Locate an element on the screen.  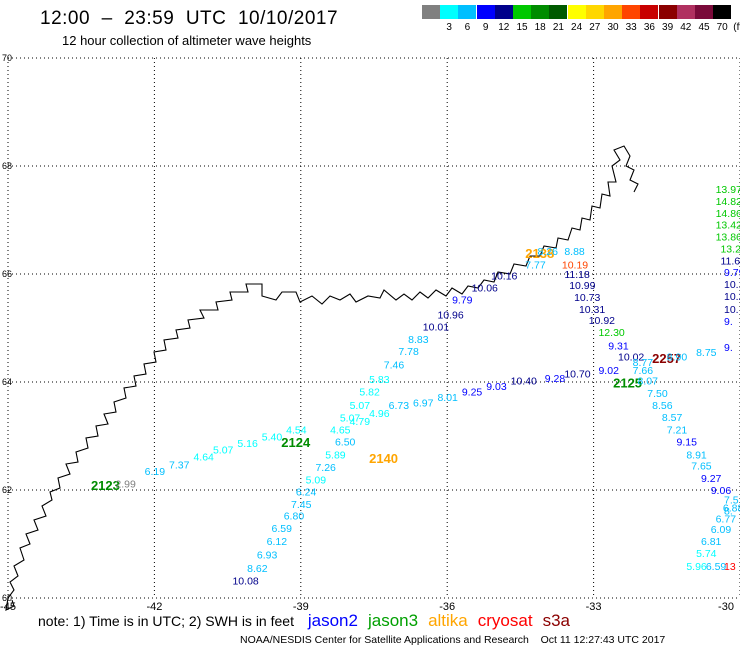
wave-height-value: 10.40 is located at coordinates (524, 382).